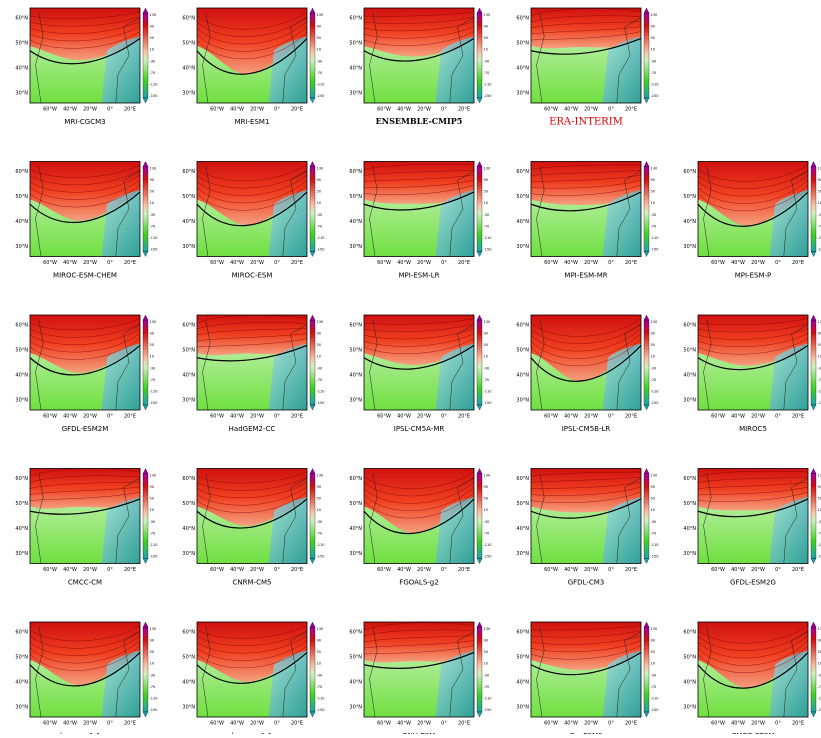 Image resolution: width=821 pixels, height=738 pixels. Describe the element at coordinates (586, 429) in the screenshot. I see `panel-title: IPSL-CM5B-LR` at that location.